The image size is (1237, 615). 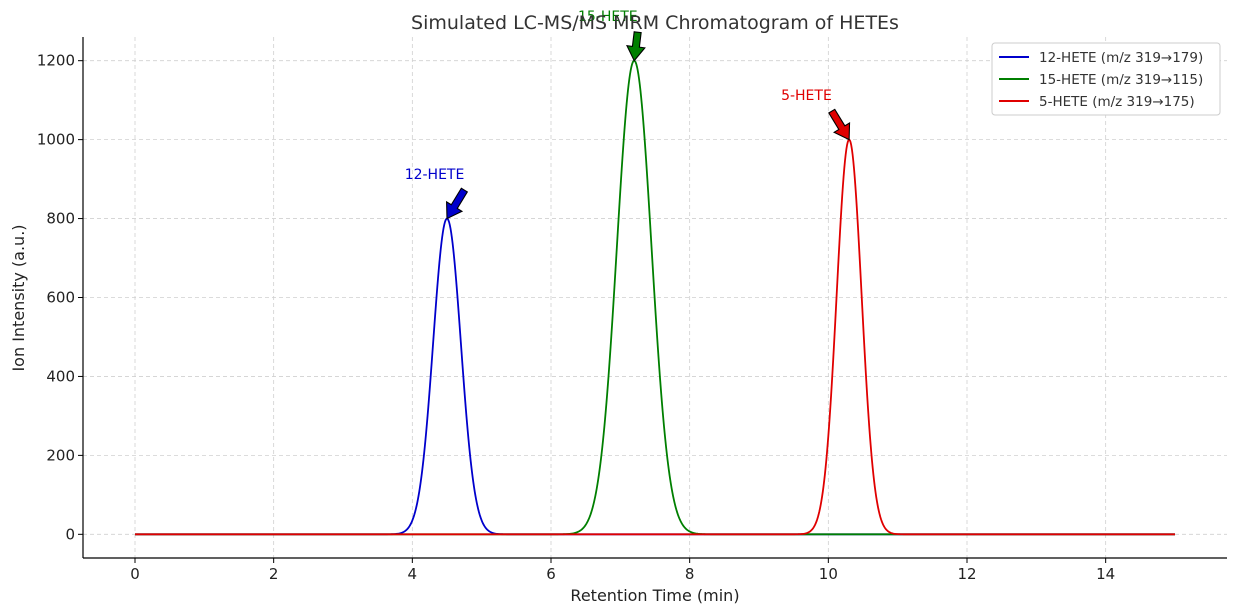 I want to click on y-tick-label: 600, so click(x=60, y=298).